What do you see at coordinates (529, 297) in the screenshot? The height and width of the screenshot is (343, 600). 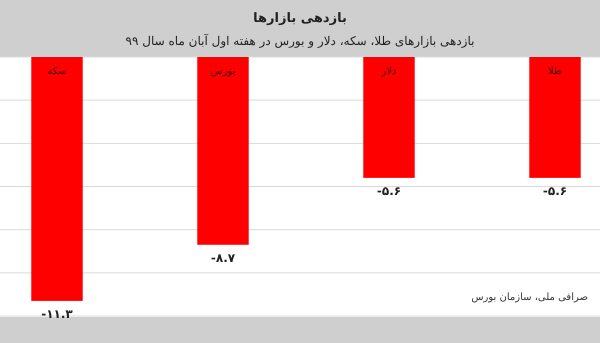 I see `annotation: صرافی ملی، سازمان بورس` at bounding box center [529, 297].